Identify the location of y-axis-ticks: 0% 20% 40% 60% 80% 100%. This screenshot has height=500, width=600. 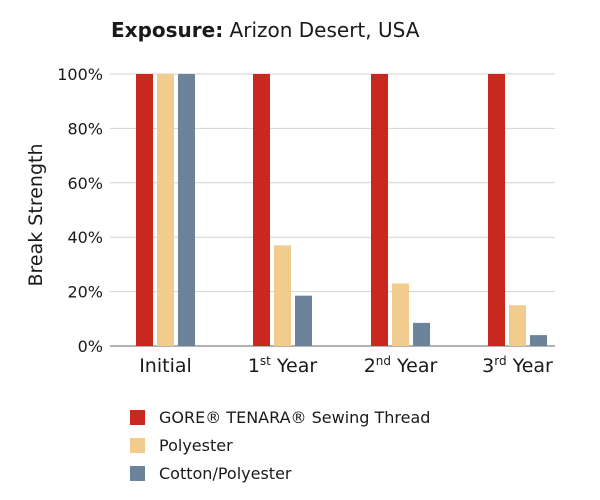
(80, 210).